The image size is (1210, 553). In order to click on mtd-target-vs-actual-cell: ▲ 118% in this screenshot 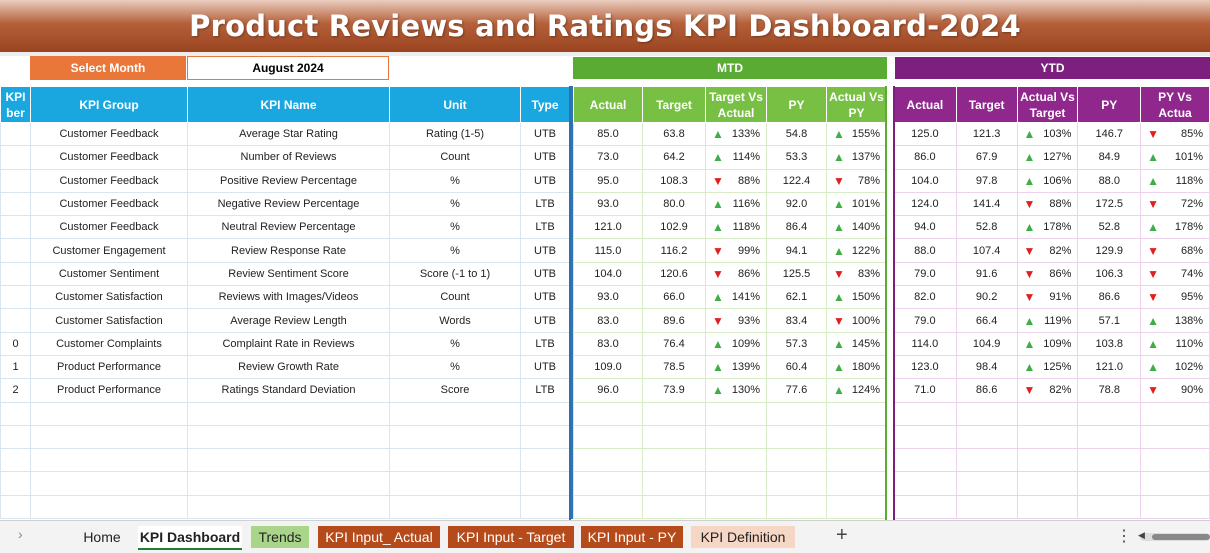, I will do `click(736, 227)`.